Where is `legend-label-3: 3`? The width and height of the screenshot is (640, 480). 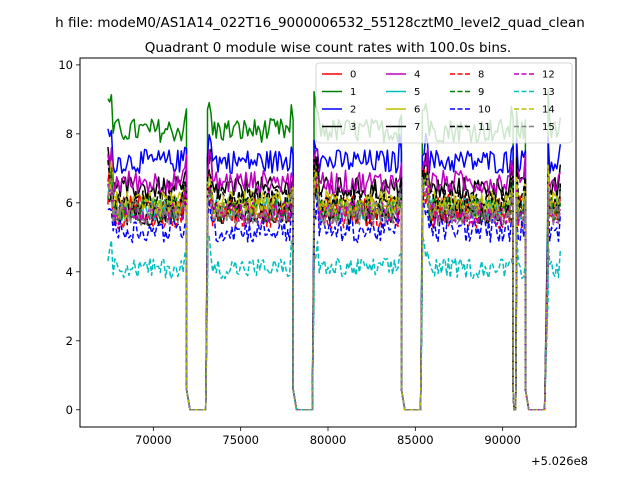
legend-label-3: 3 is located at coordinates (353, 127).